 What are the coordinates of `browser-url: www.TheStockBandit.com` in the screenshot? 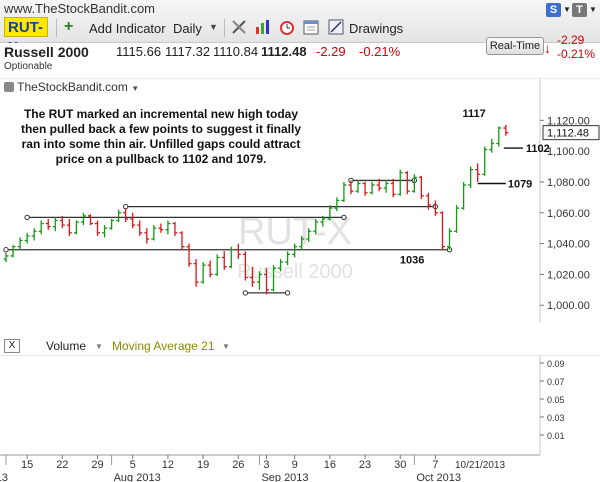 It's located at (80, 8).